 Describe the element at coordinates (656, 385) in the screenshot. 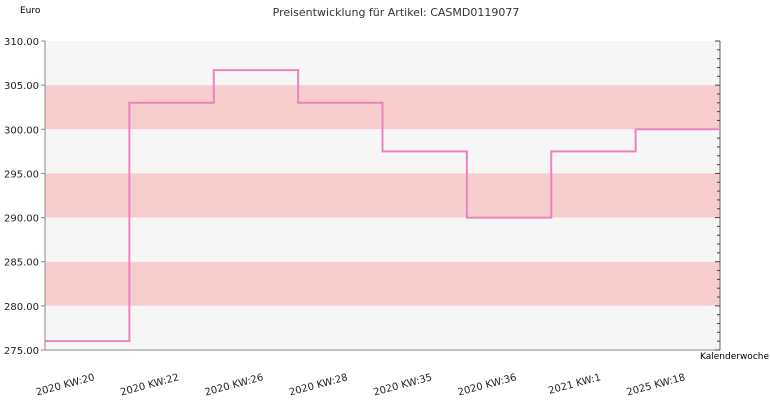

I see `x-tick-label: 2025 KW:18` at that location.